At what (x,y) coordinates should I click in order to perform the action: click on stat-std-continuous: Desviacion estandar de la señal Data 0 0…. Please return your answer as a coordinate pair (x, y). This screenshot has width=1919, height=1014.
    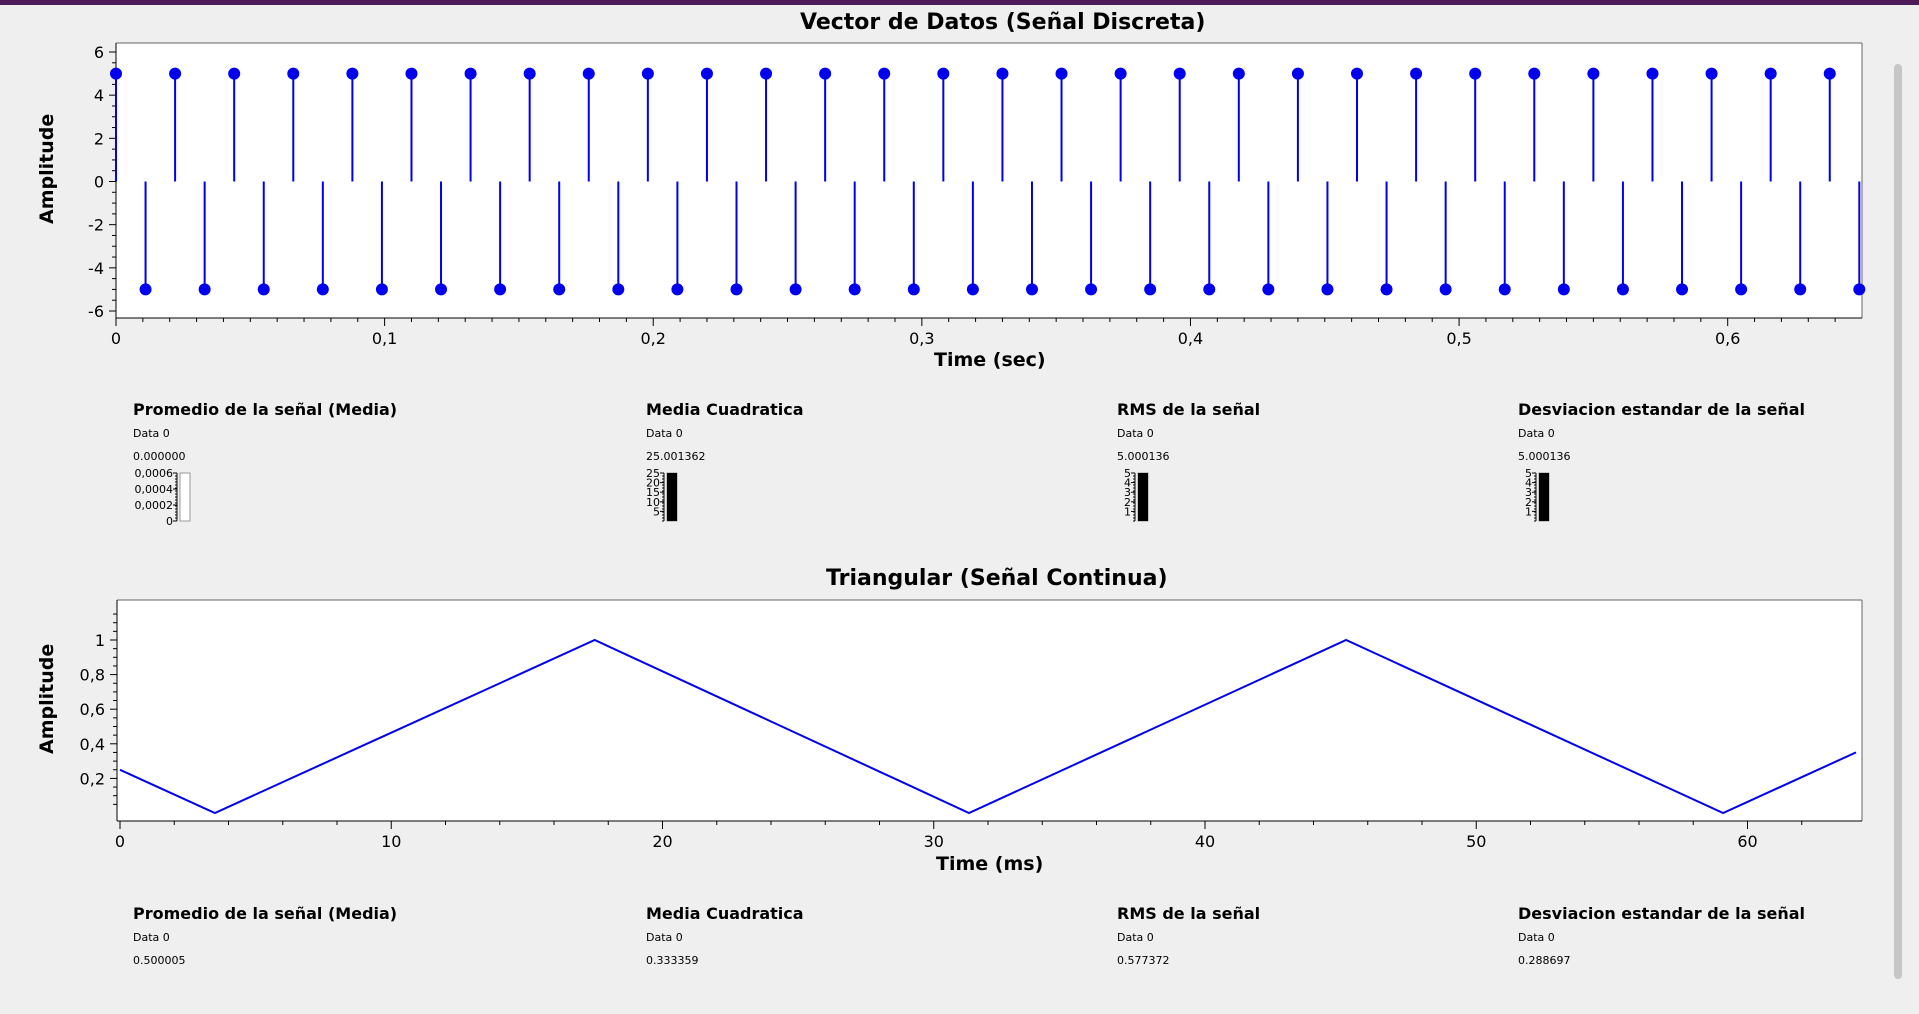
    Looking at the image, I should click on (1678, 959).